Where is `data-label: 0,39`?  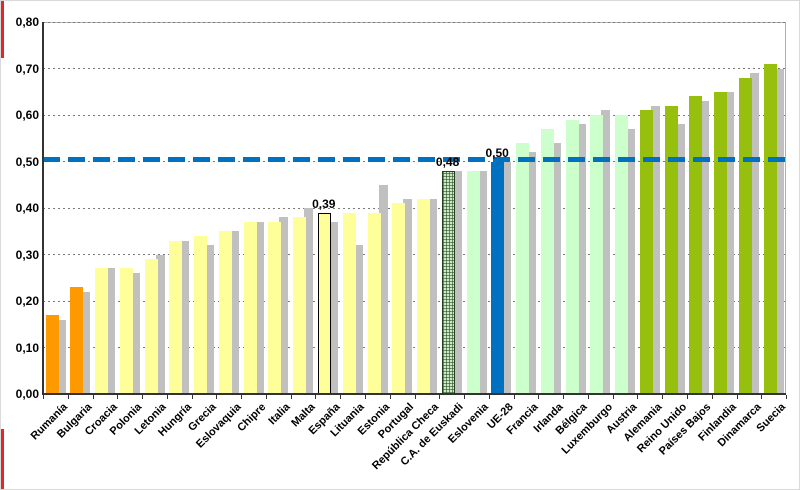
data-label: 0,39 is located at coordinates (324, 203).